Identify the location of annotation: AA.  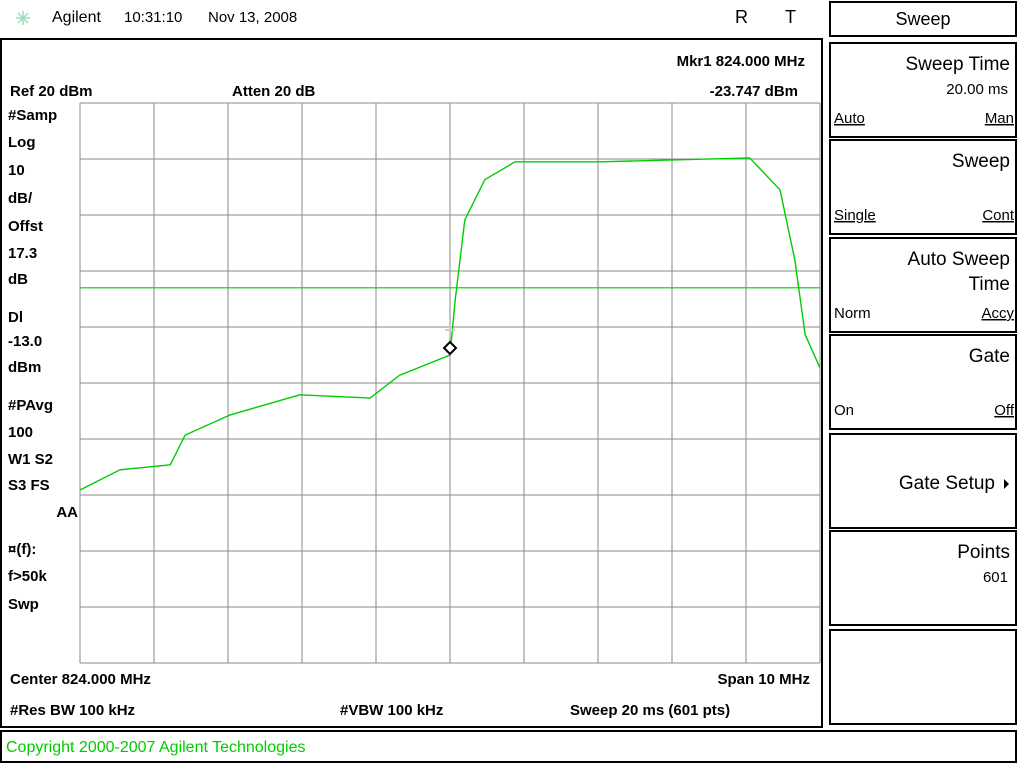
(67, 512).